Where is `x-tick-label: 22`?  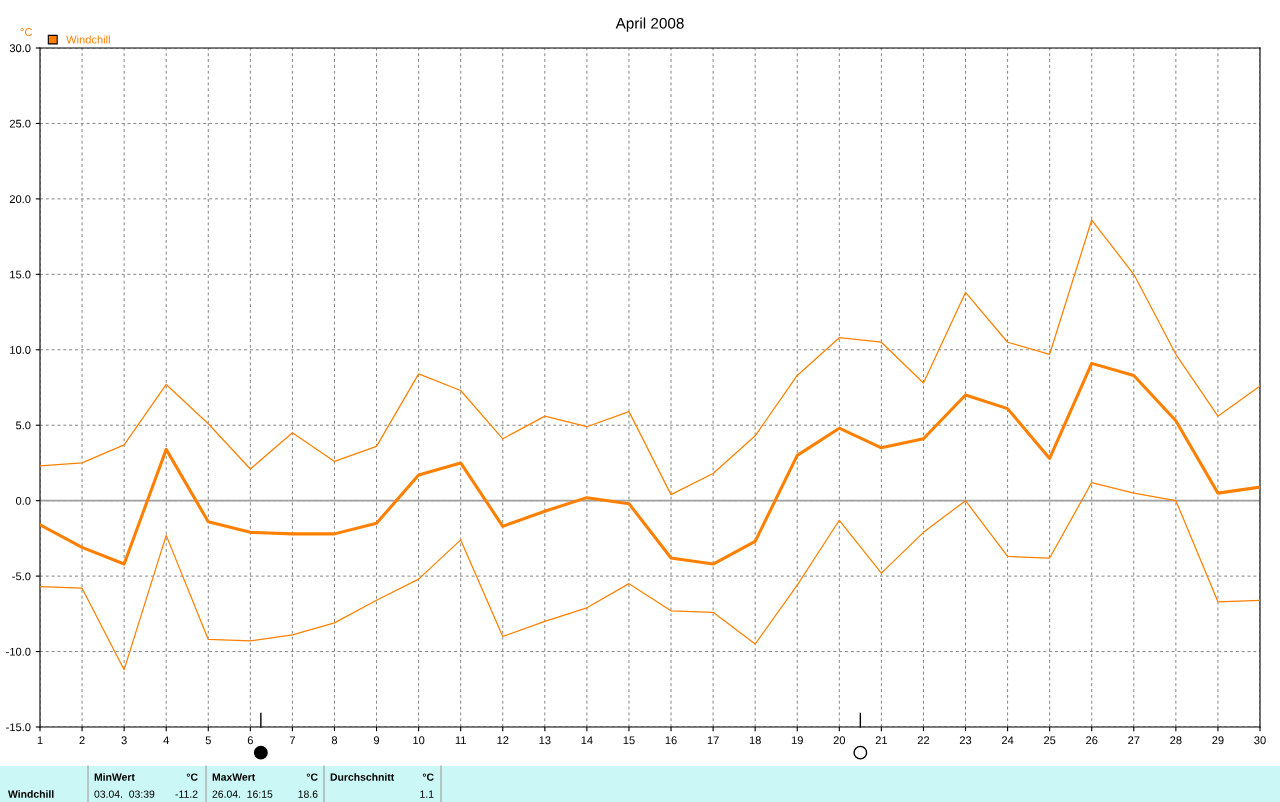
x-tick-label: 22 is located at coordinates (923, 740).